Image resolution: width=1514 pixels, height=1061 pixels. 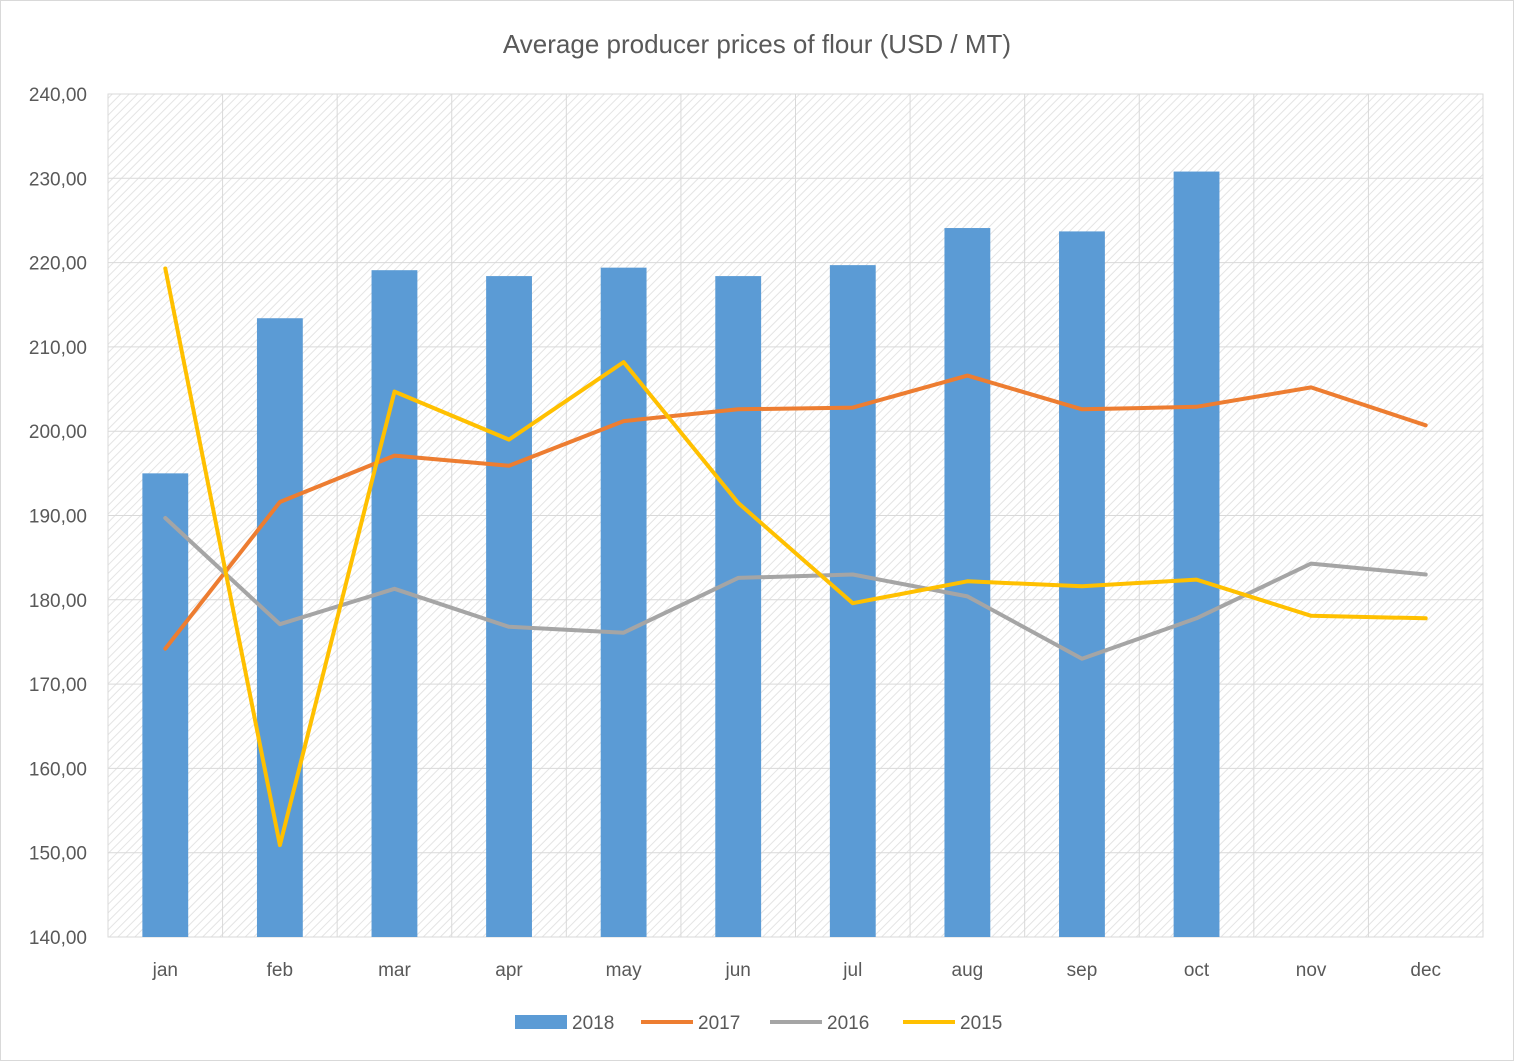 What do you see at coordinates (280, 970) in the screenshot?
I see `x-tick-label: feb` at bounding box center [280, 970].